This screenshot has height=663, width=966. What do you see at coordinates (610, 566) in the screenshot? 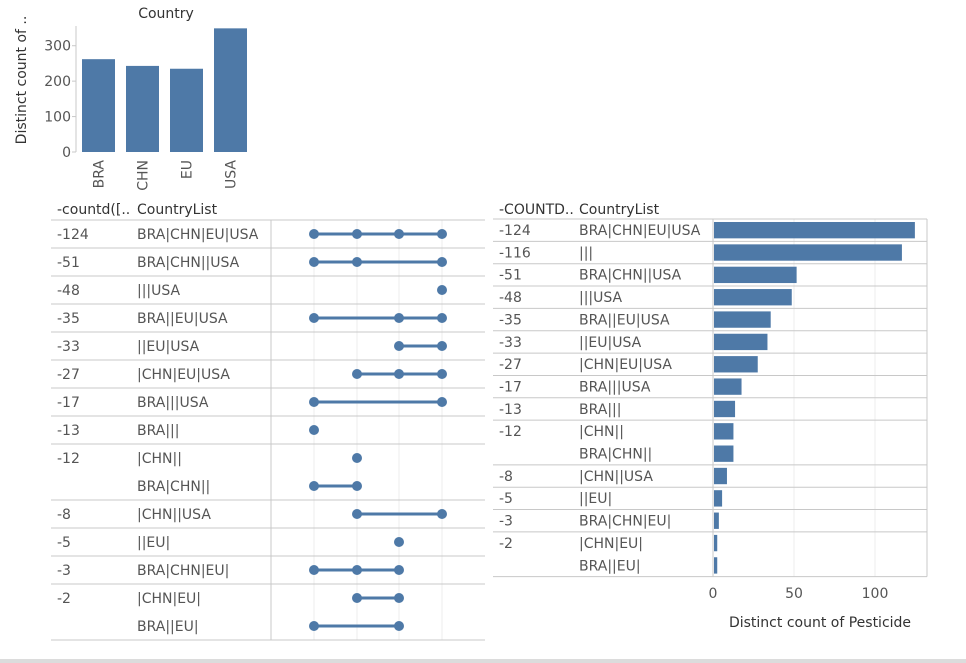
I see `country-list-label: BRA||EU|` at bounding box center [610, 566].